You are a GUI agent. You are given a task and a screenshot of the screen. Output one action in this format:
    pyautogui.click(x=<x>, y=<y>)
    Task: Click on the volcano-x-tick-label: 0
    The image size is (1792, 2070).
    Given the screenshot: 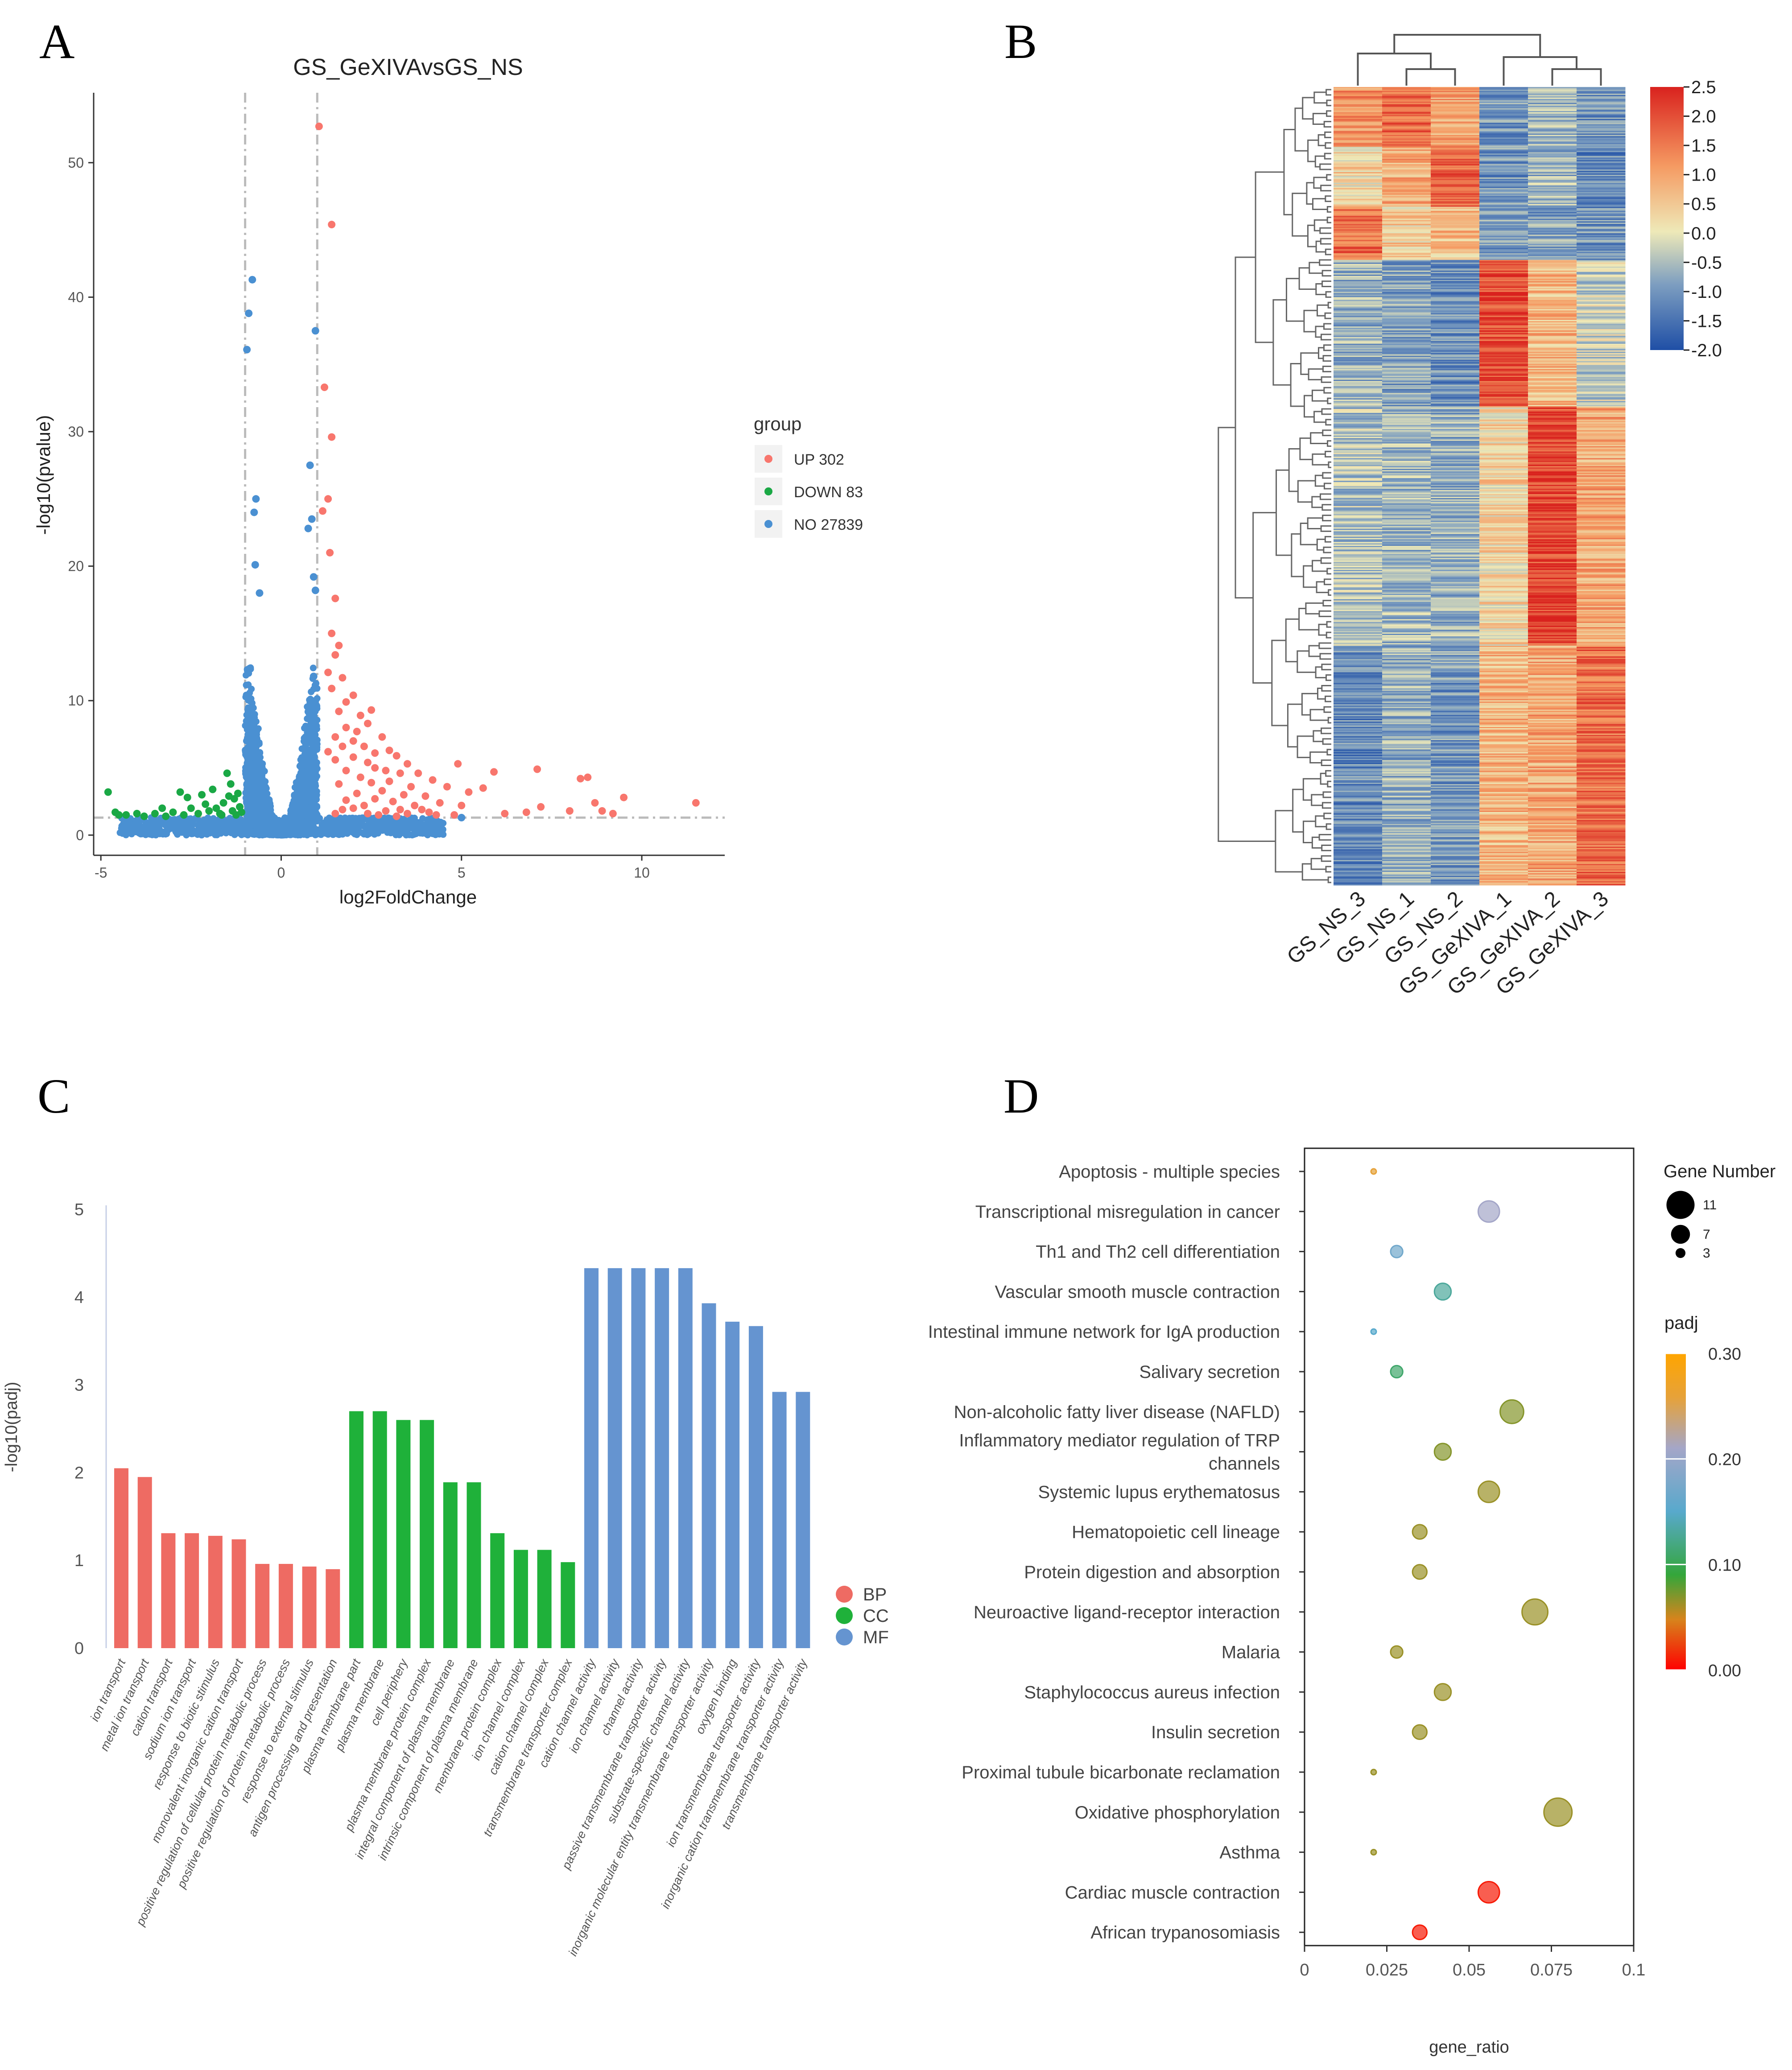 What is the action you would take?
    pyautogui.click(x=281, y=873)
    